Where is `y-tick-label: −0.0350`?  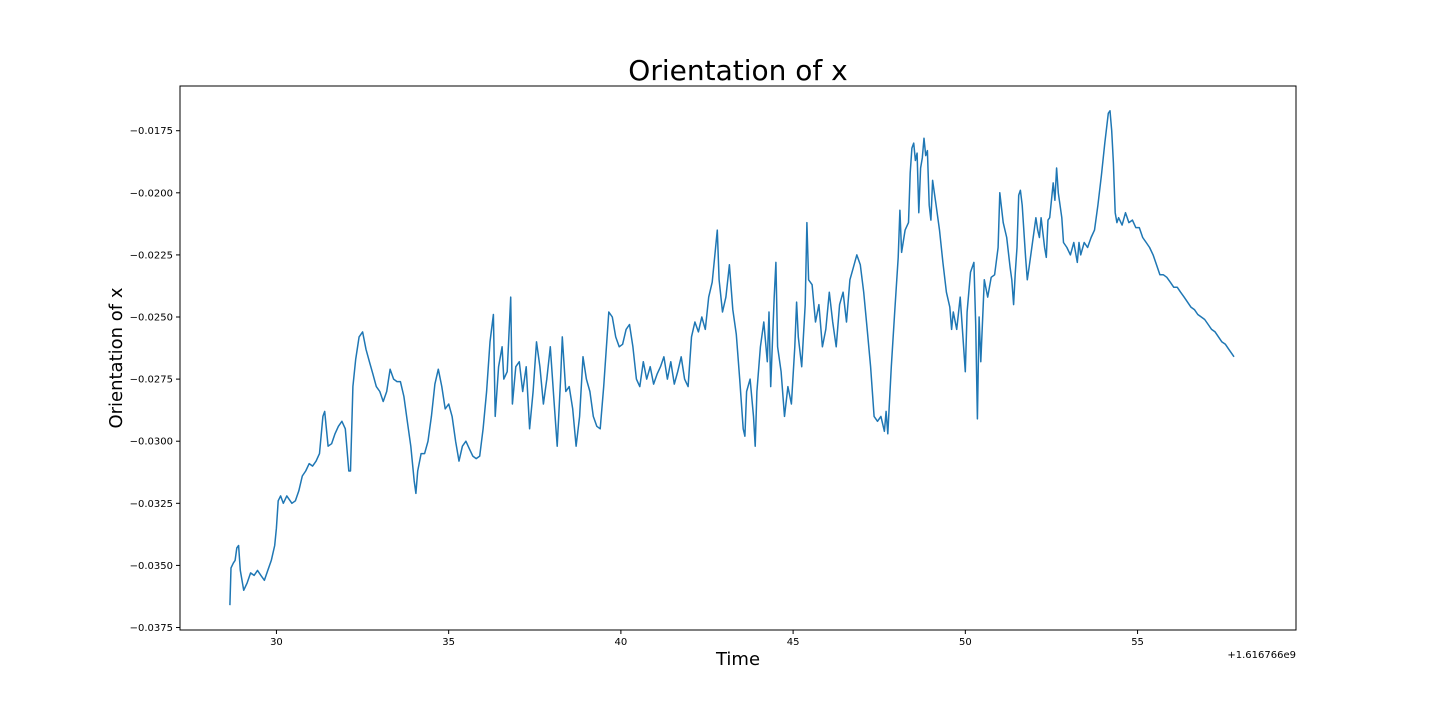
y-tick-label: −0.0350 is located at coordinates (151, 566).